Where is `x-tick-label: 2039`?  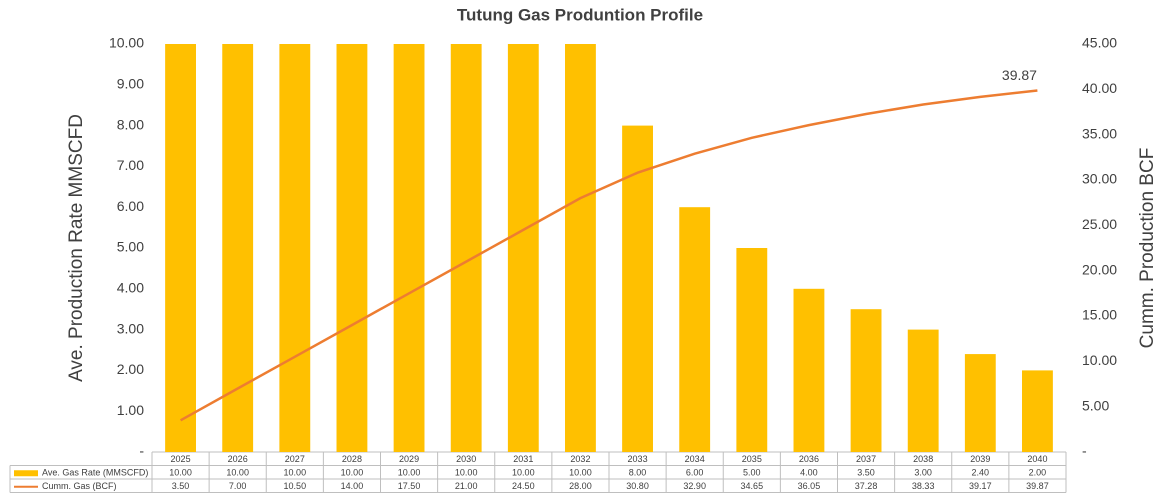
x-tick-label: 2039 is located at coordinates (980, 459).